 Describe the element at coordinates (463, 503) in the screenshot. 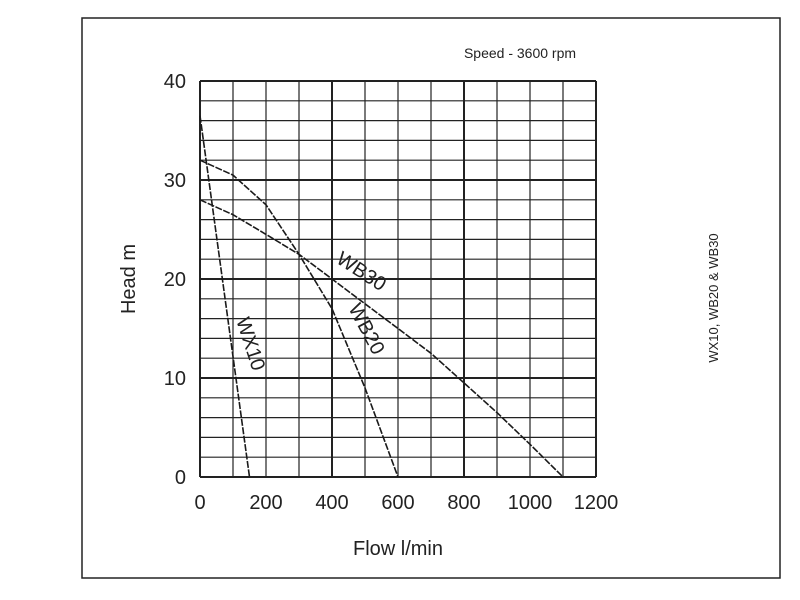

I see `x-tick-label: 800` at that location.